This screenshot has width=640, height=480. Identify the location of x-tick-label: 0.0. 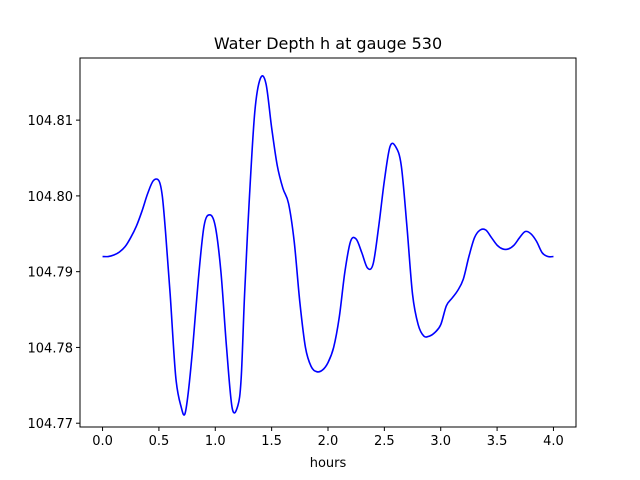
(102, 441).